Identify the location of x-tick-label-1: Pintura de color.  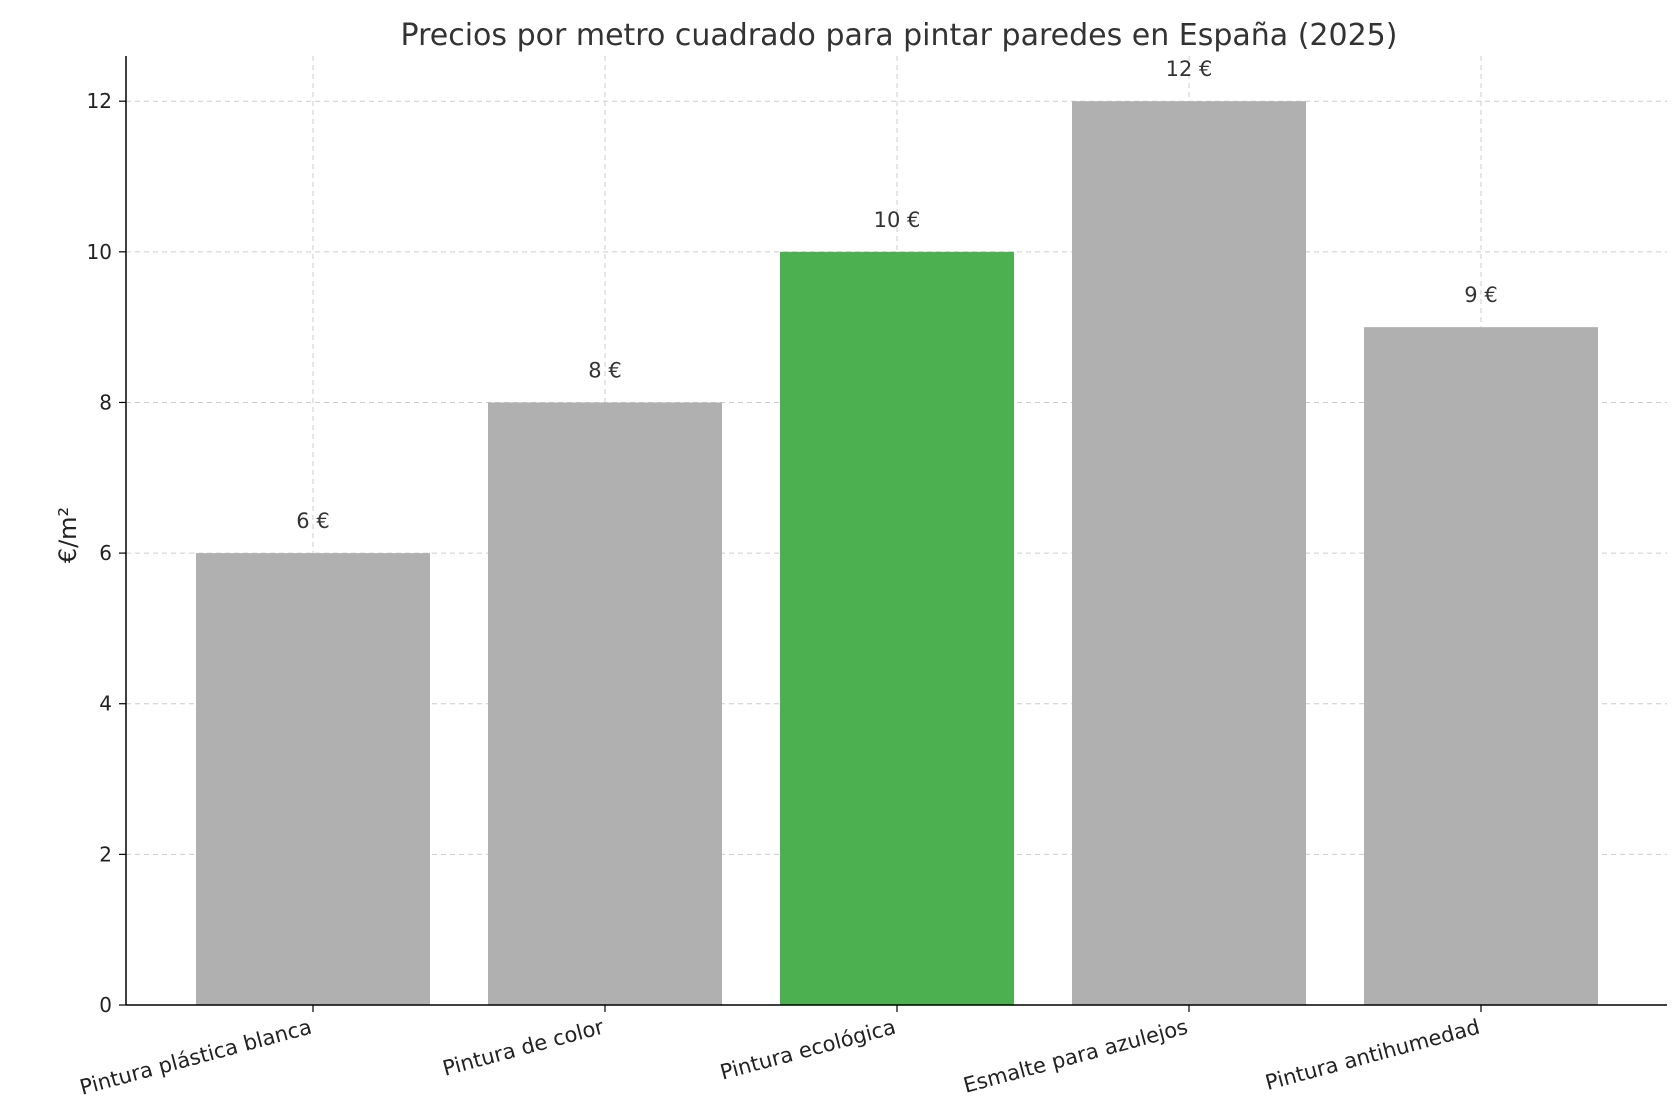
(523, 1048).